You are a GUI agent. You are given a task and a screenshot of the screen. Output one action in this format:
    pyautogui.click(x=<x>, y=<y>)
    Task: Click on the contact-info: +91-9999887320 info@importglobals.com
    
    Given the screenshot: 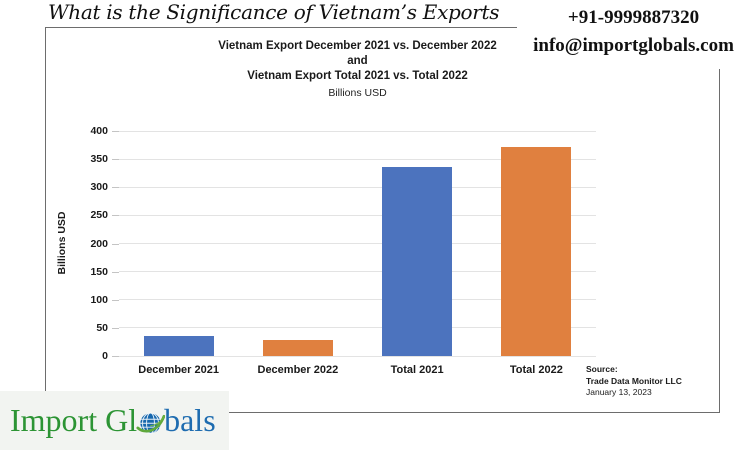 What is the action you would take?
    pyautogui.click(x=633, y=34)
    